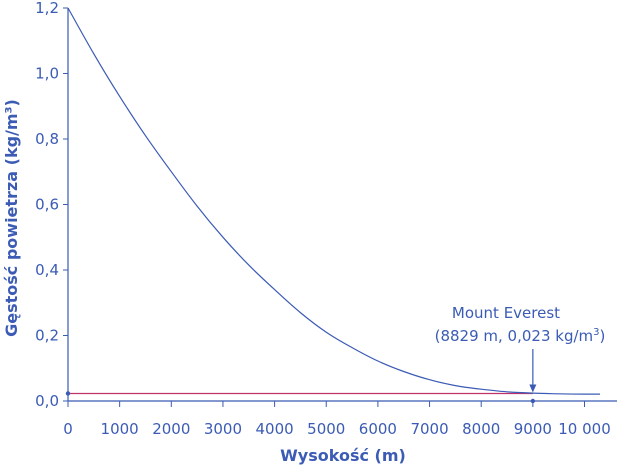  What do you see at coordinates (533, 388) in the screenshot?
I see `annotation-arrow-head` at bounding box center [533, 388].